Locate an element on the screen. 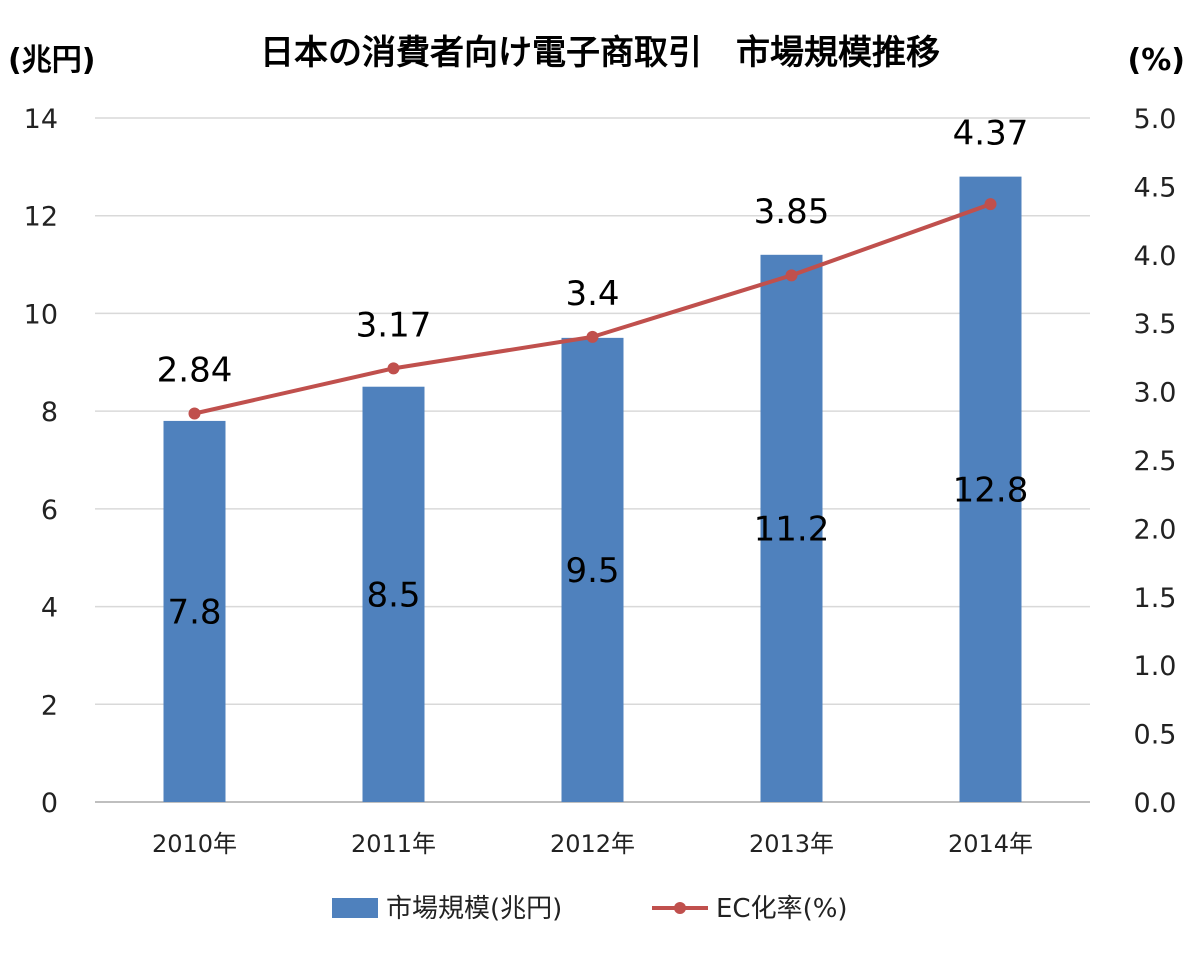  bar-data-labels: 7.8 8.5 9.5 11.2 12.8 is located at coordinates (597, 551).